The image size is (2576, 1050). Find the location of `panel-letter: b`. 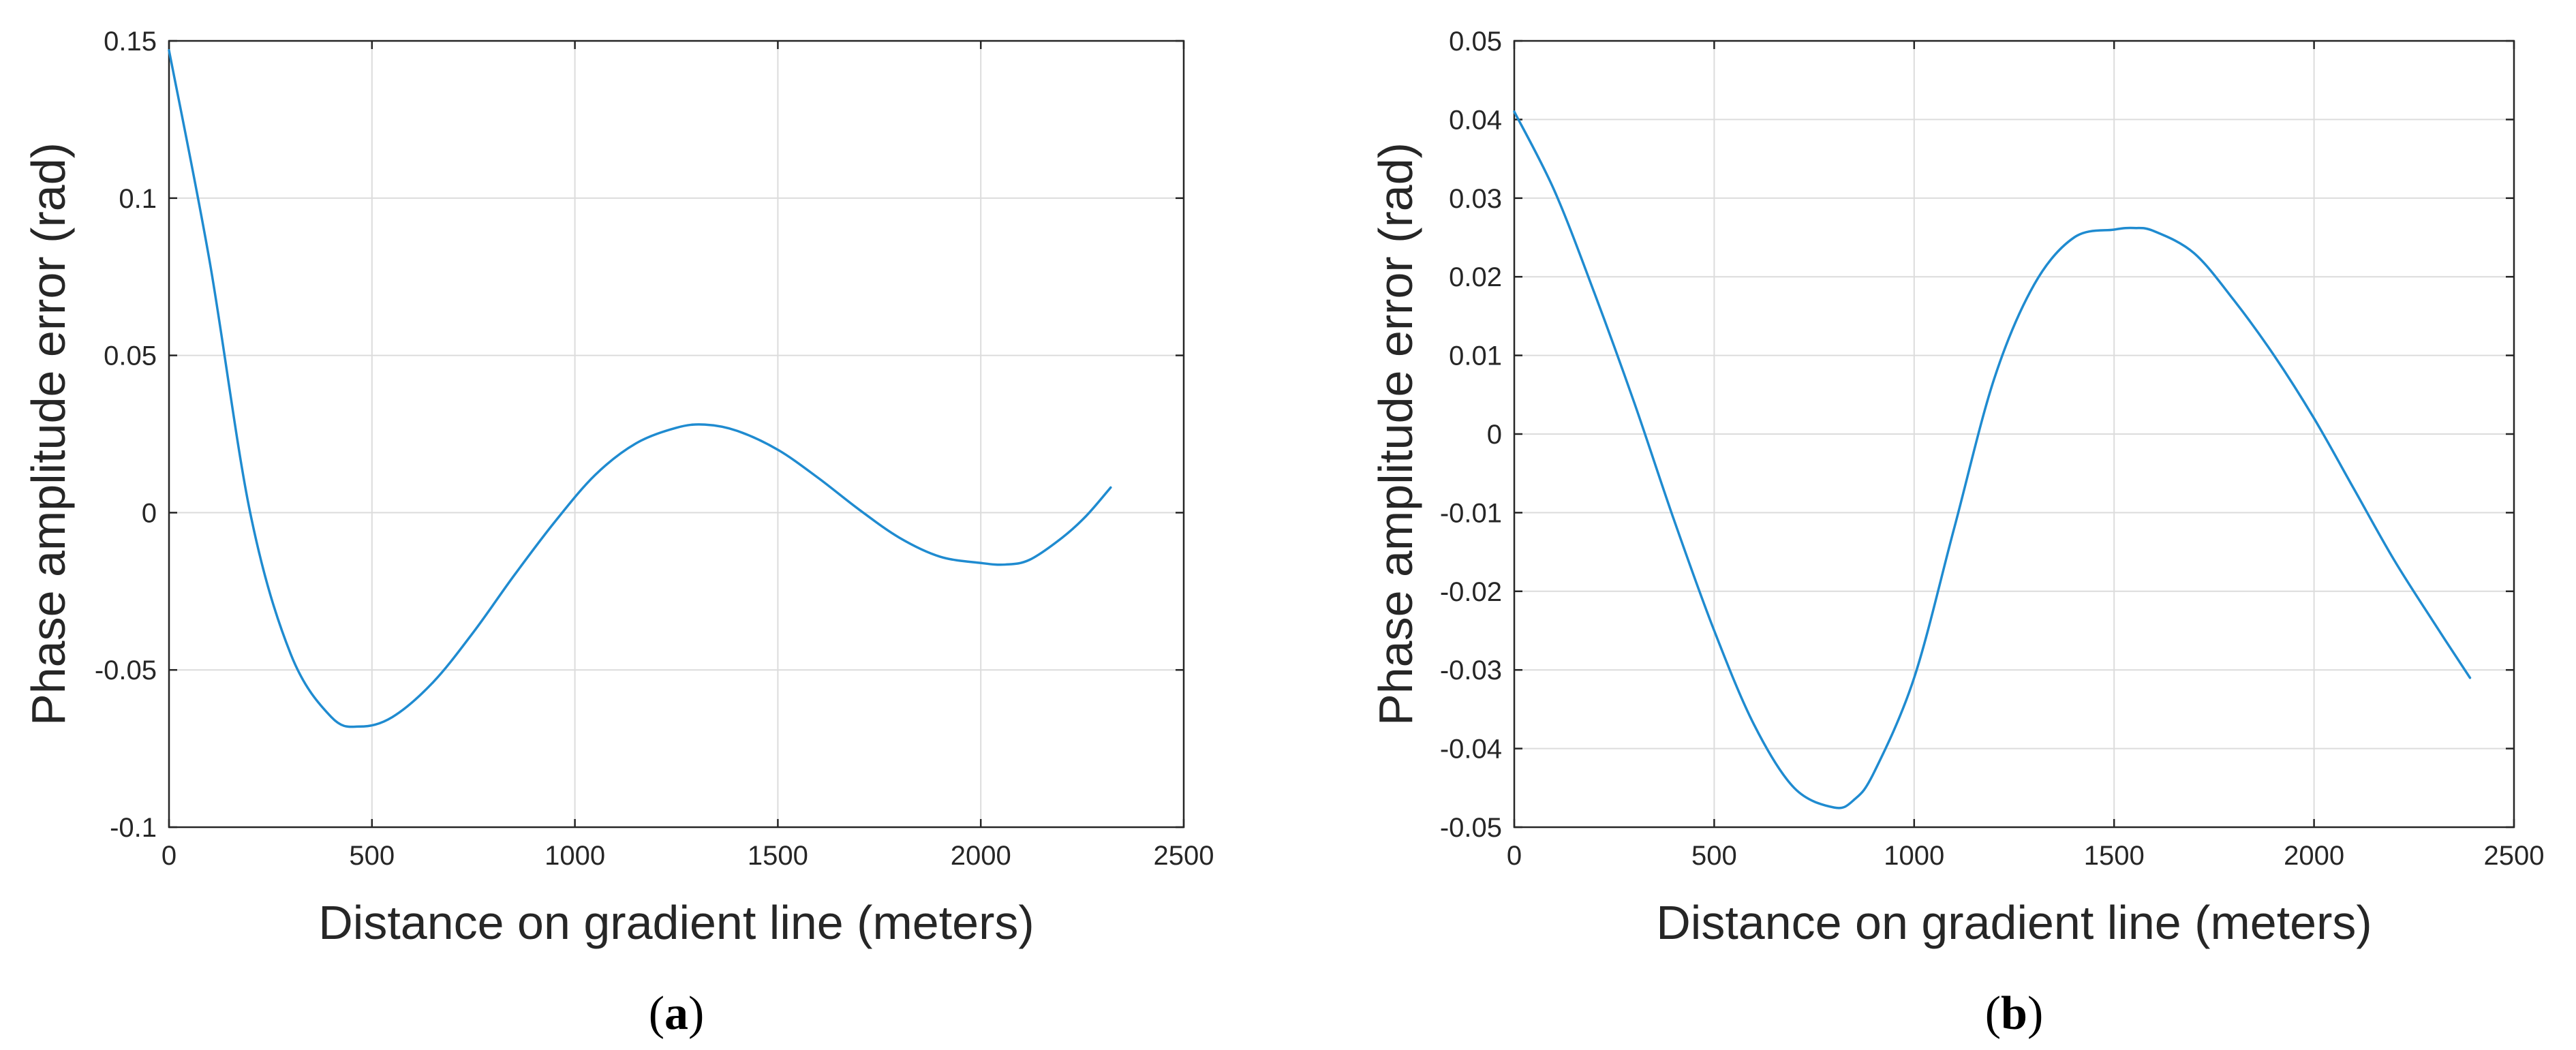

panel-letter: b is located at coordinates (2014, 1013).